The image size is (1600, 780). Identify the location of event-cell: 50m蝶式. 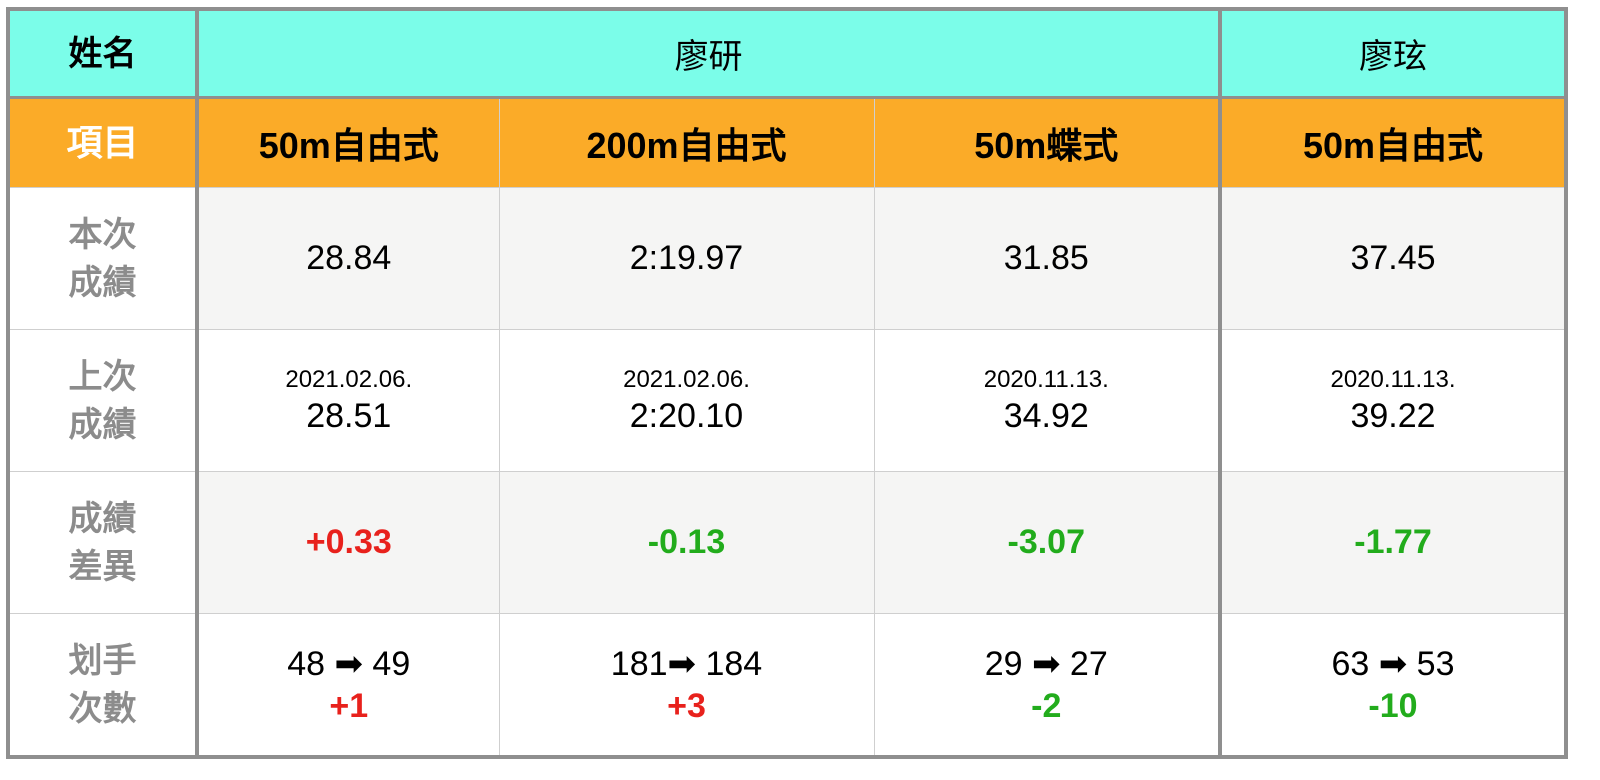
(1047, 142).